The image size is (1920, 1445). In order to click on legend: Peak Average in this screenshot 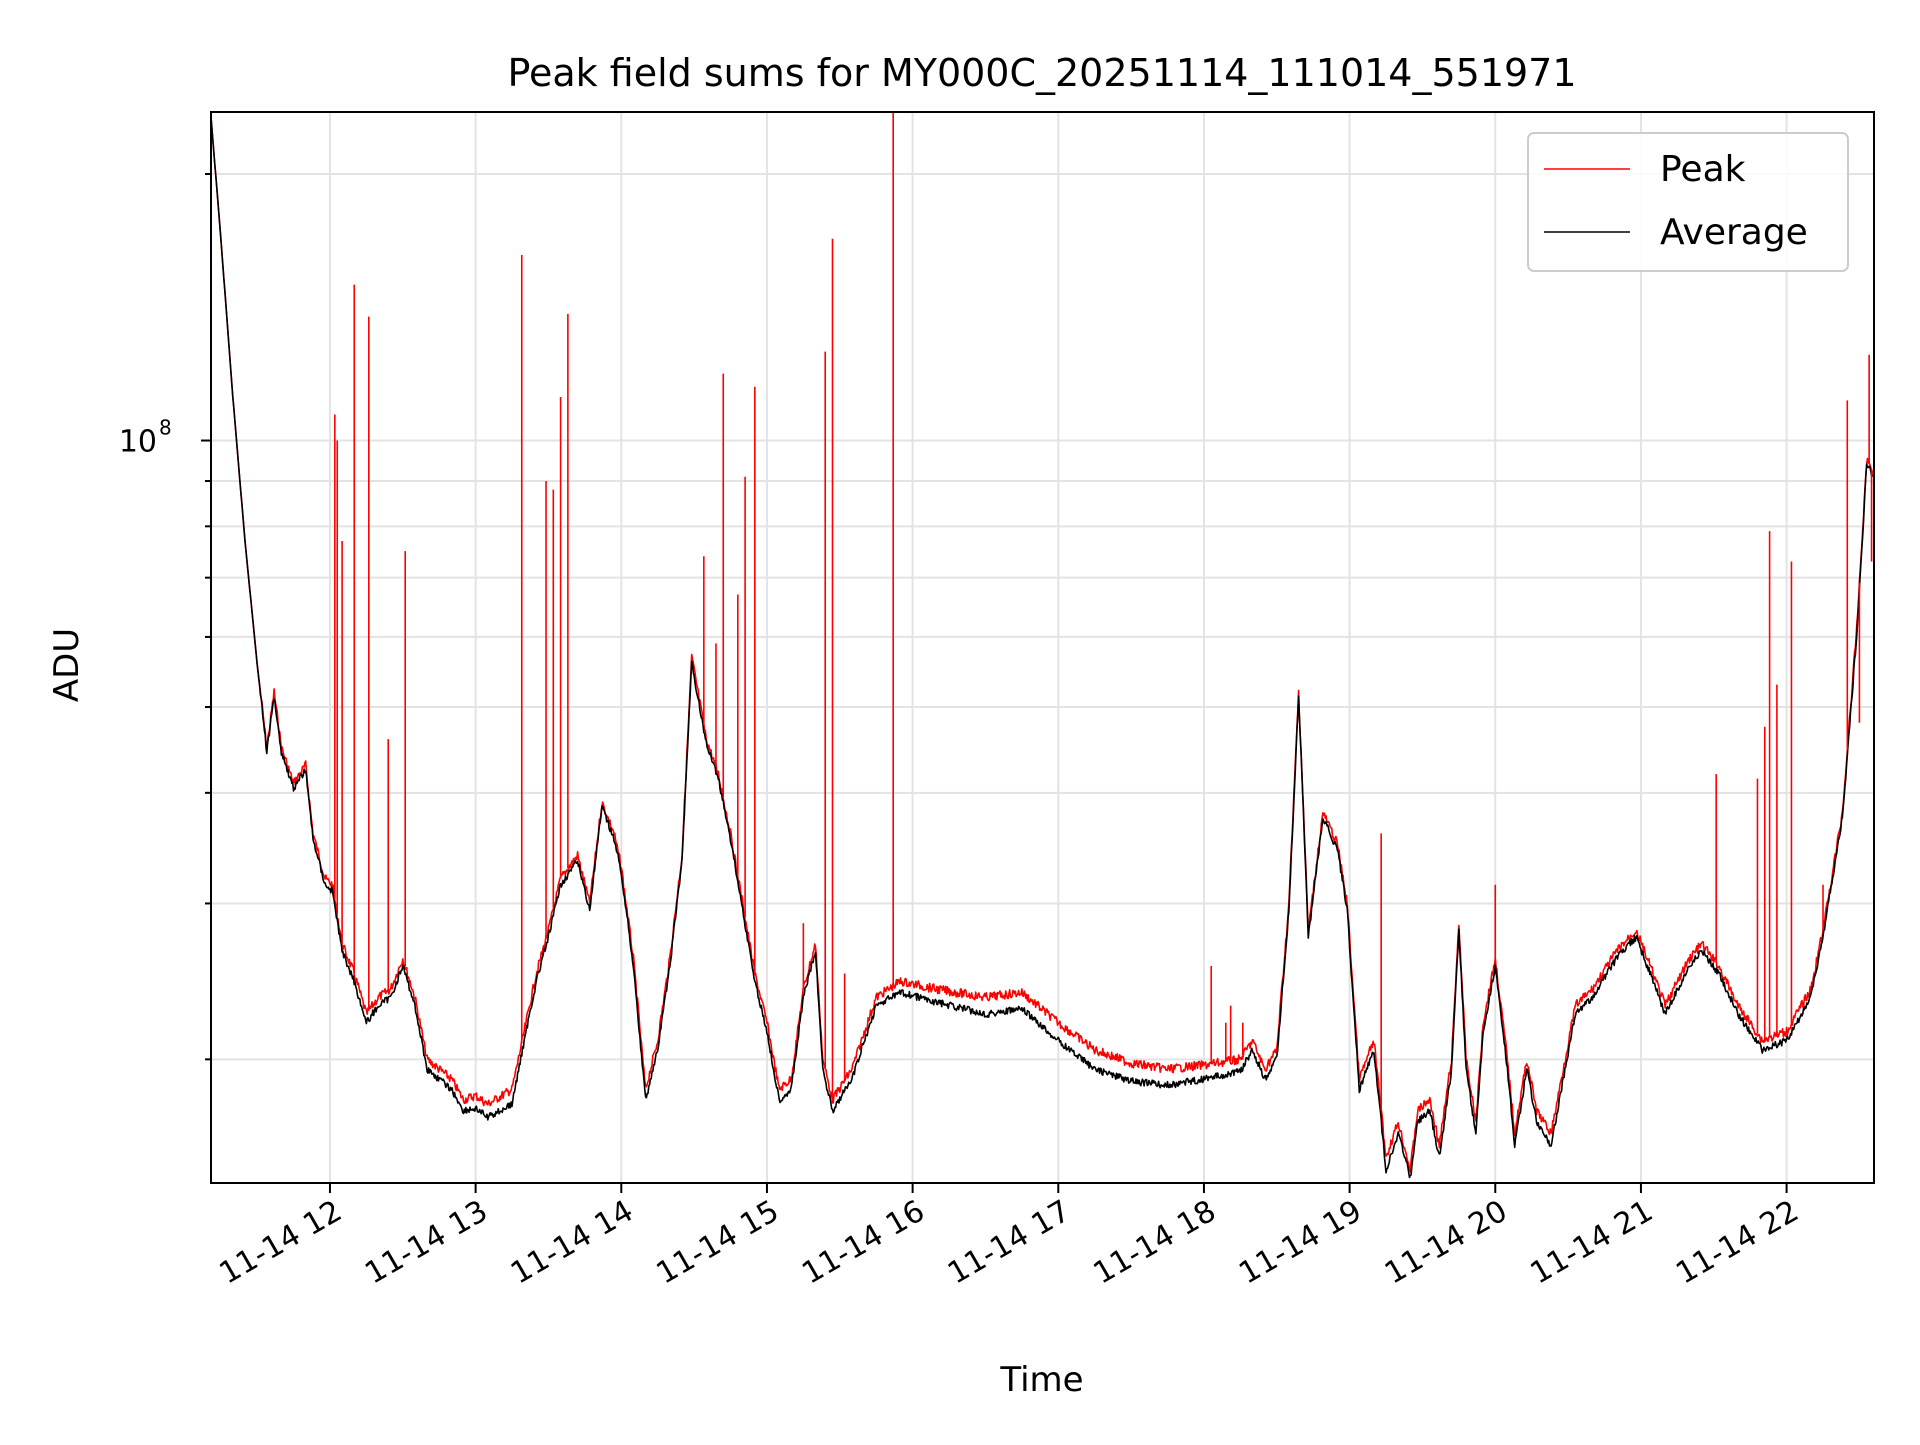, I will do `click(1688, 202)`.